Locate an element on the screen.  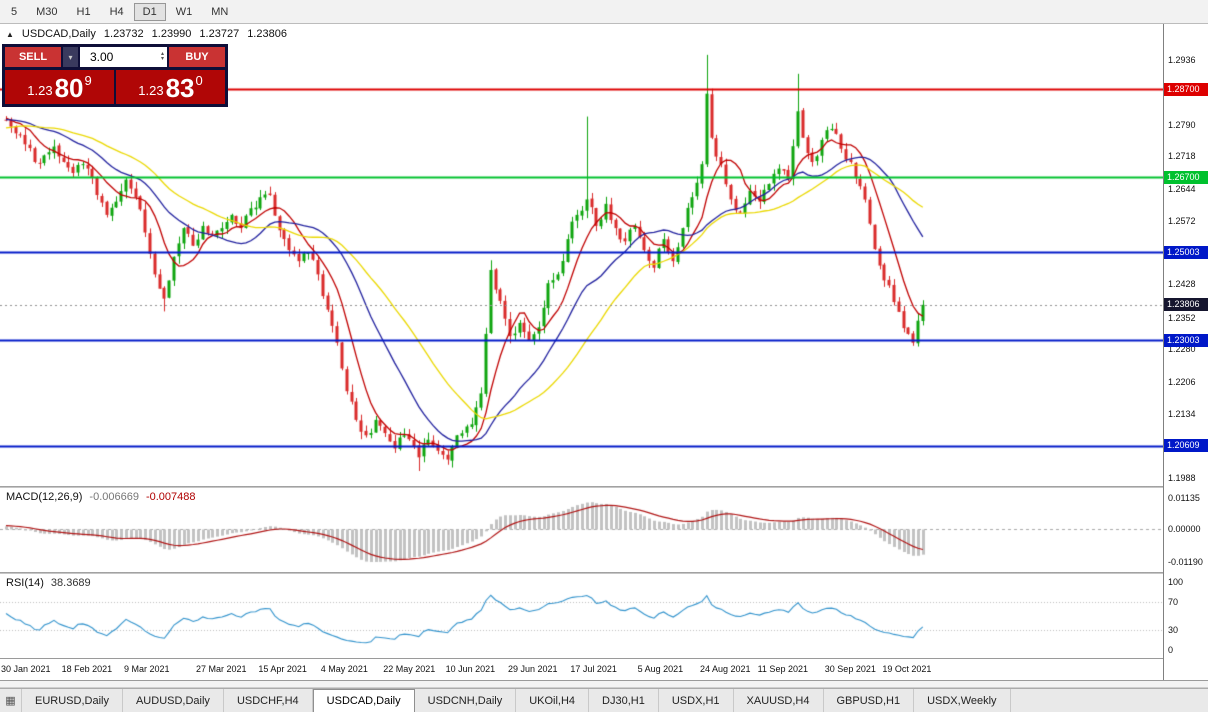
buy-price-display: 1.23 83 0 is located at coordinates (170, 87).